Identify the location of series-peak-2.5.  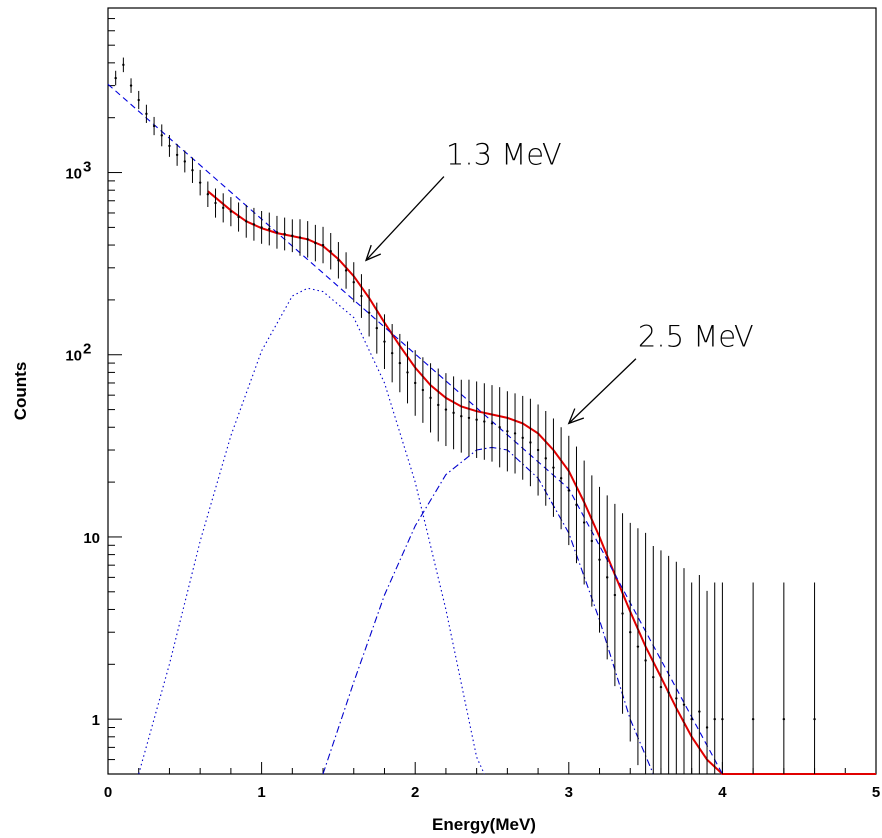
(488, 610).